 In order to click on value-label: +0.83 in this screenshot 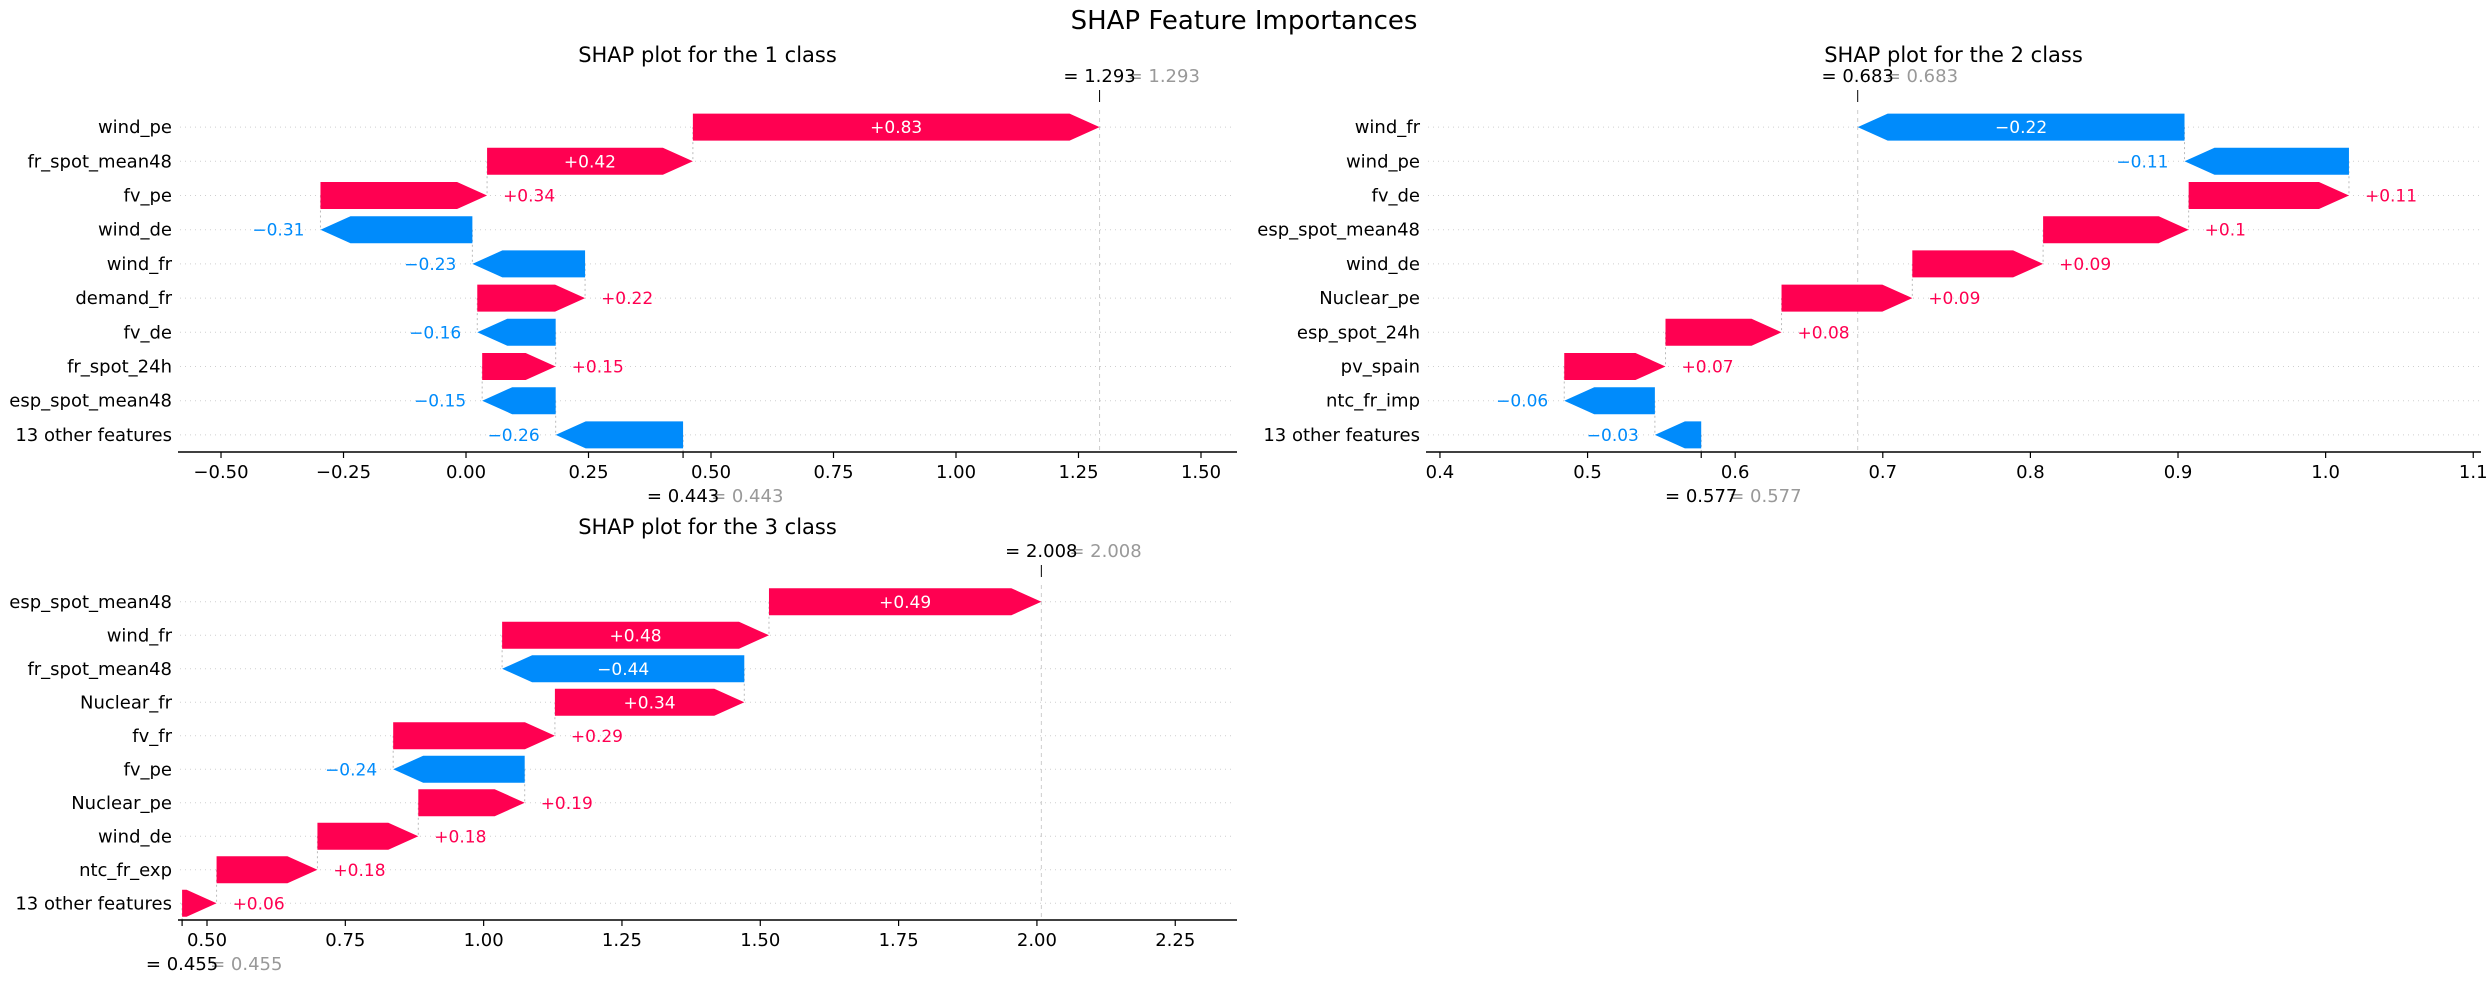, I will do `click(896, 128)`.